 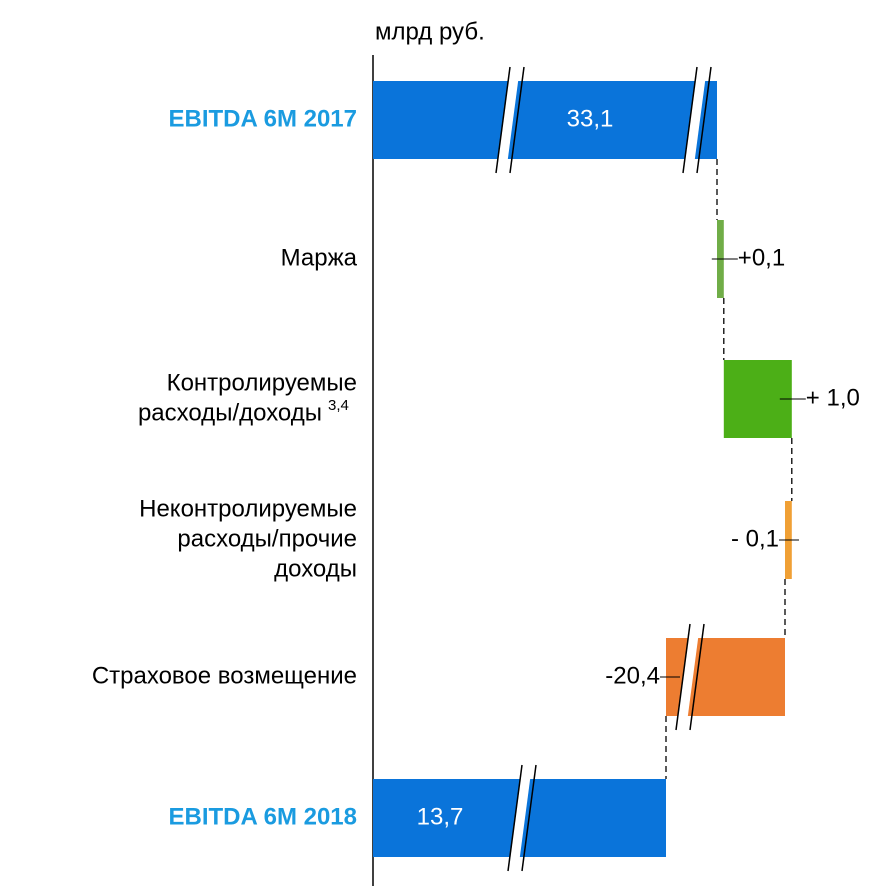 I want to click on value-label: + 1,0, so click(x=833, y=397).